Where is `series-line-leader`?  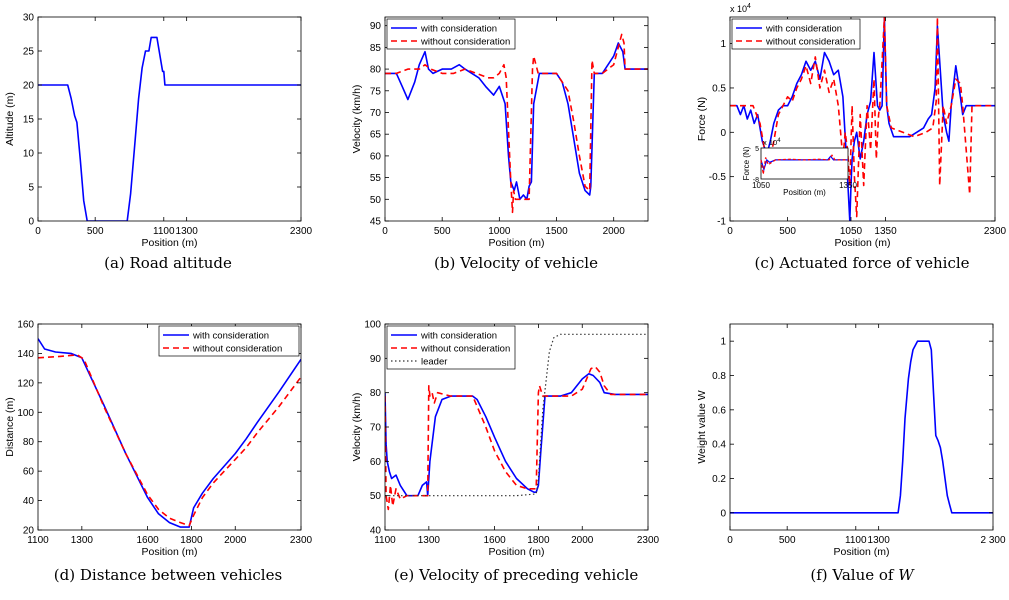
series-line-leader is located at coordinates (516, 415).